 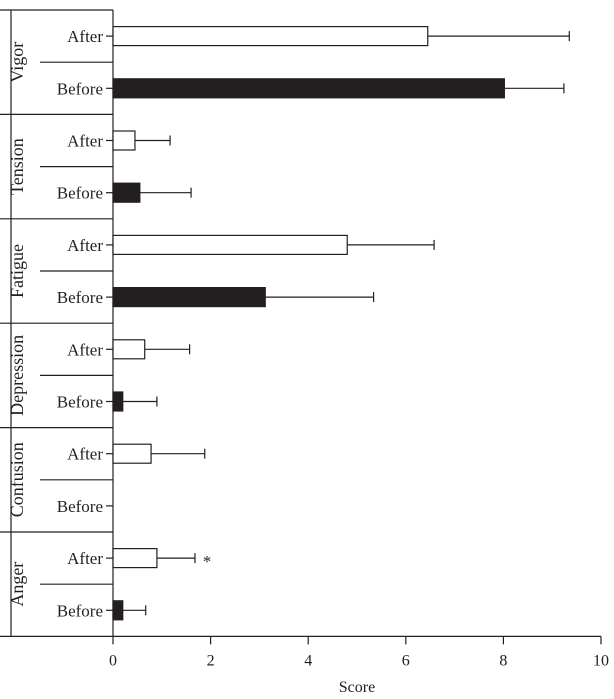 What do you see at coordinates (118, 610) in the screenshot?
I see `bar-anger-before` at bounding box center [118, 610].